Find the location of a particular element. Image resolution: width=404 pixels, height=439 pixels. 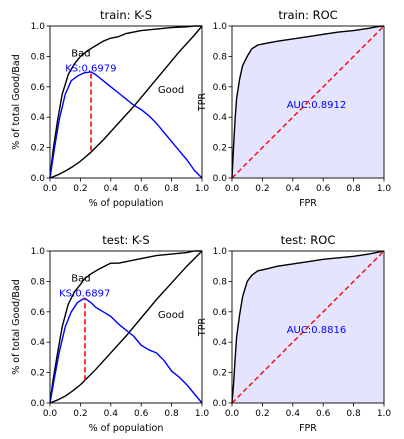

annotation-label: AUC:0.8912 is located at coordinates (317, 105).